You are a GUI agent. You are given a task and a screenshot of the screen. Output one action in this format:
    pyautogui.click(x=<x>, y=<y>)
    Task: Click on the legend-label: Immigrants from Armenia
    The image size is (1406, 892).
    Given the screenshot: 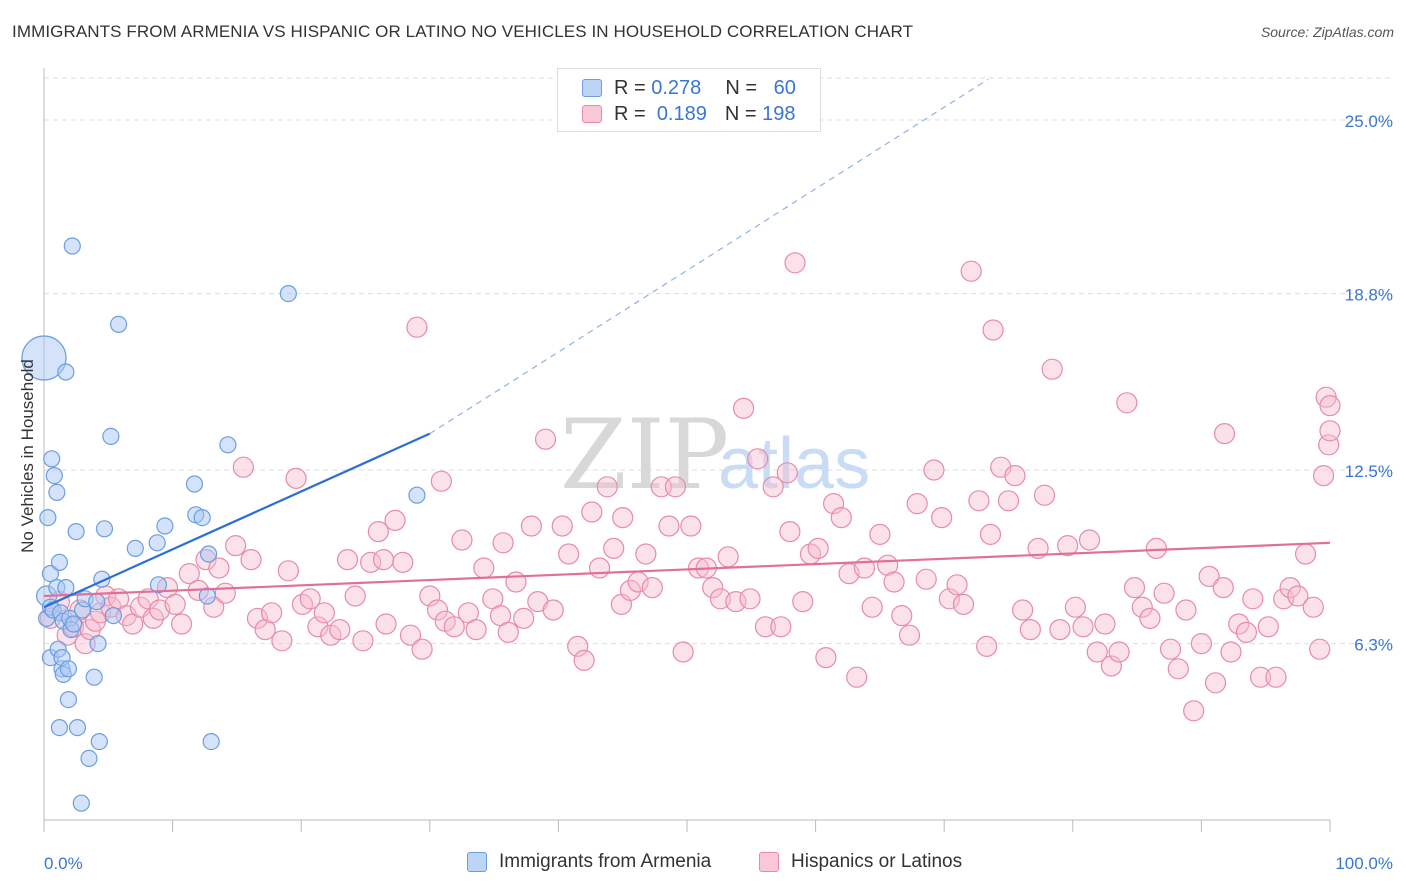 What is the action you would take?
    pyautogui.click(x=605, y=861)
    